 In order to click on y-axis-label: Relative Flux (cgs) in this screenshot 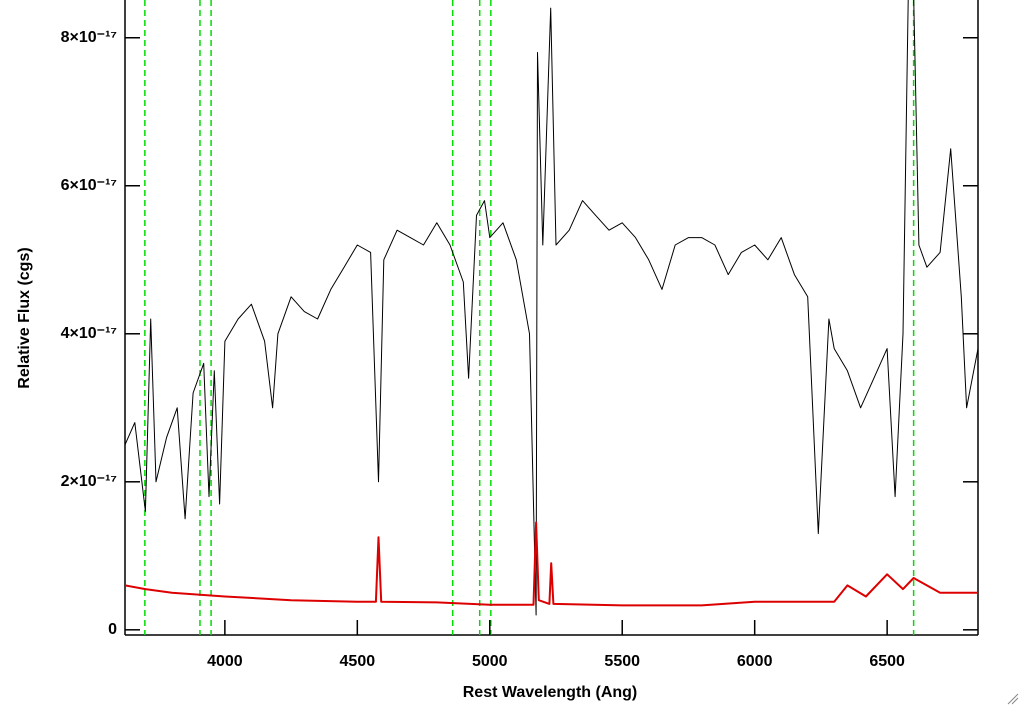, I will do `click(24, 317)`.